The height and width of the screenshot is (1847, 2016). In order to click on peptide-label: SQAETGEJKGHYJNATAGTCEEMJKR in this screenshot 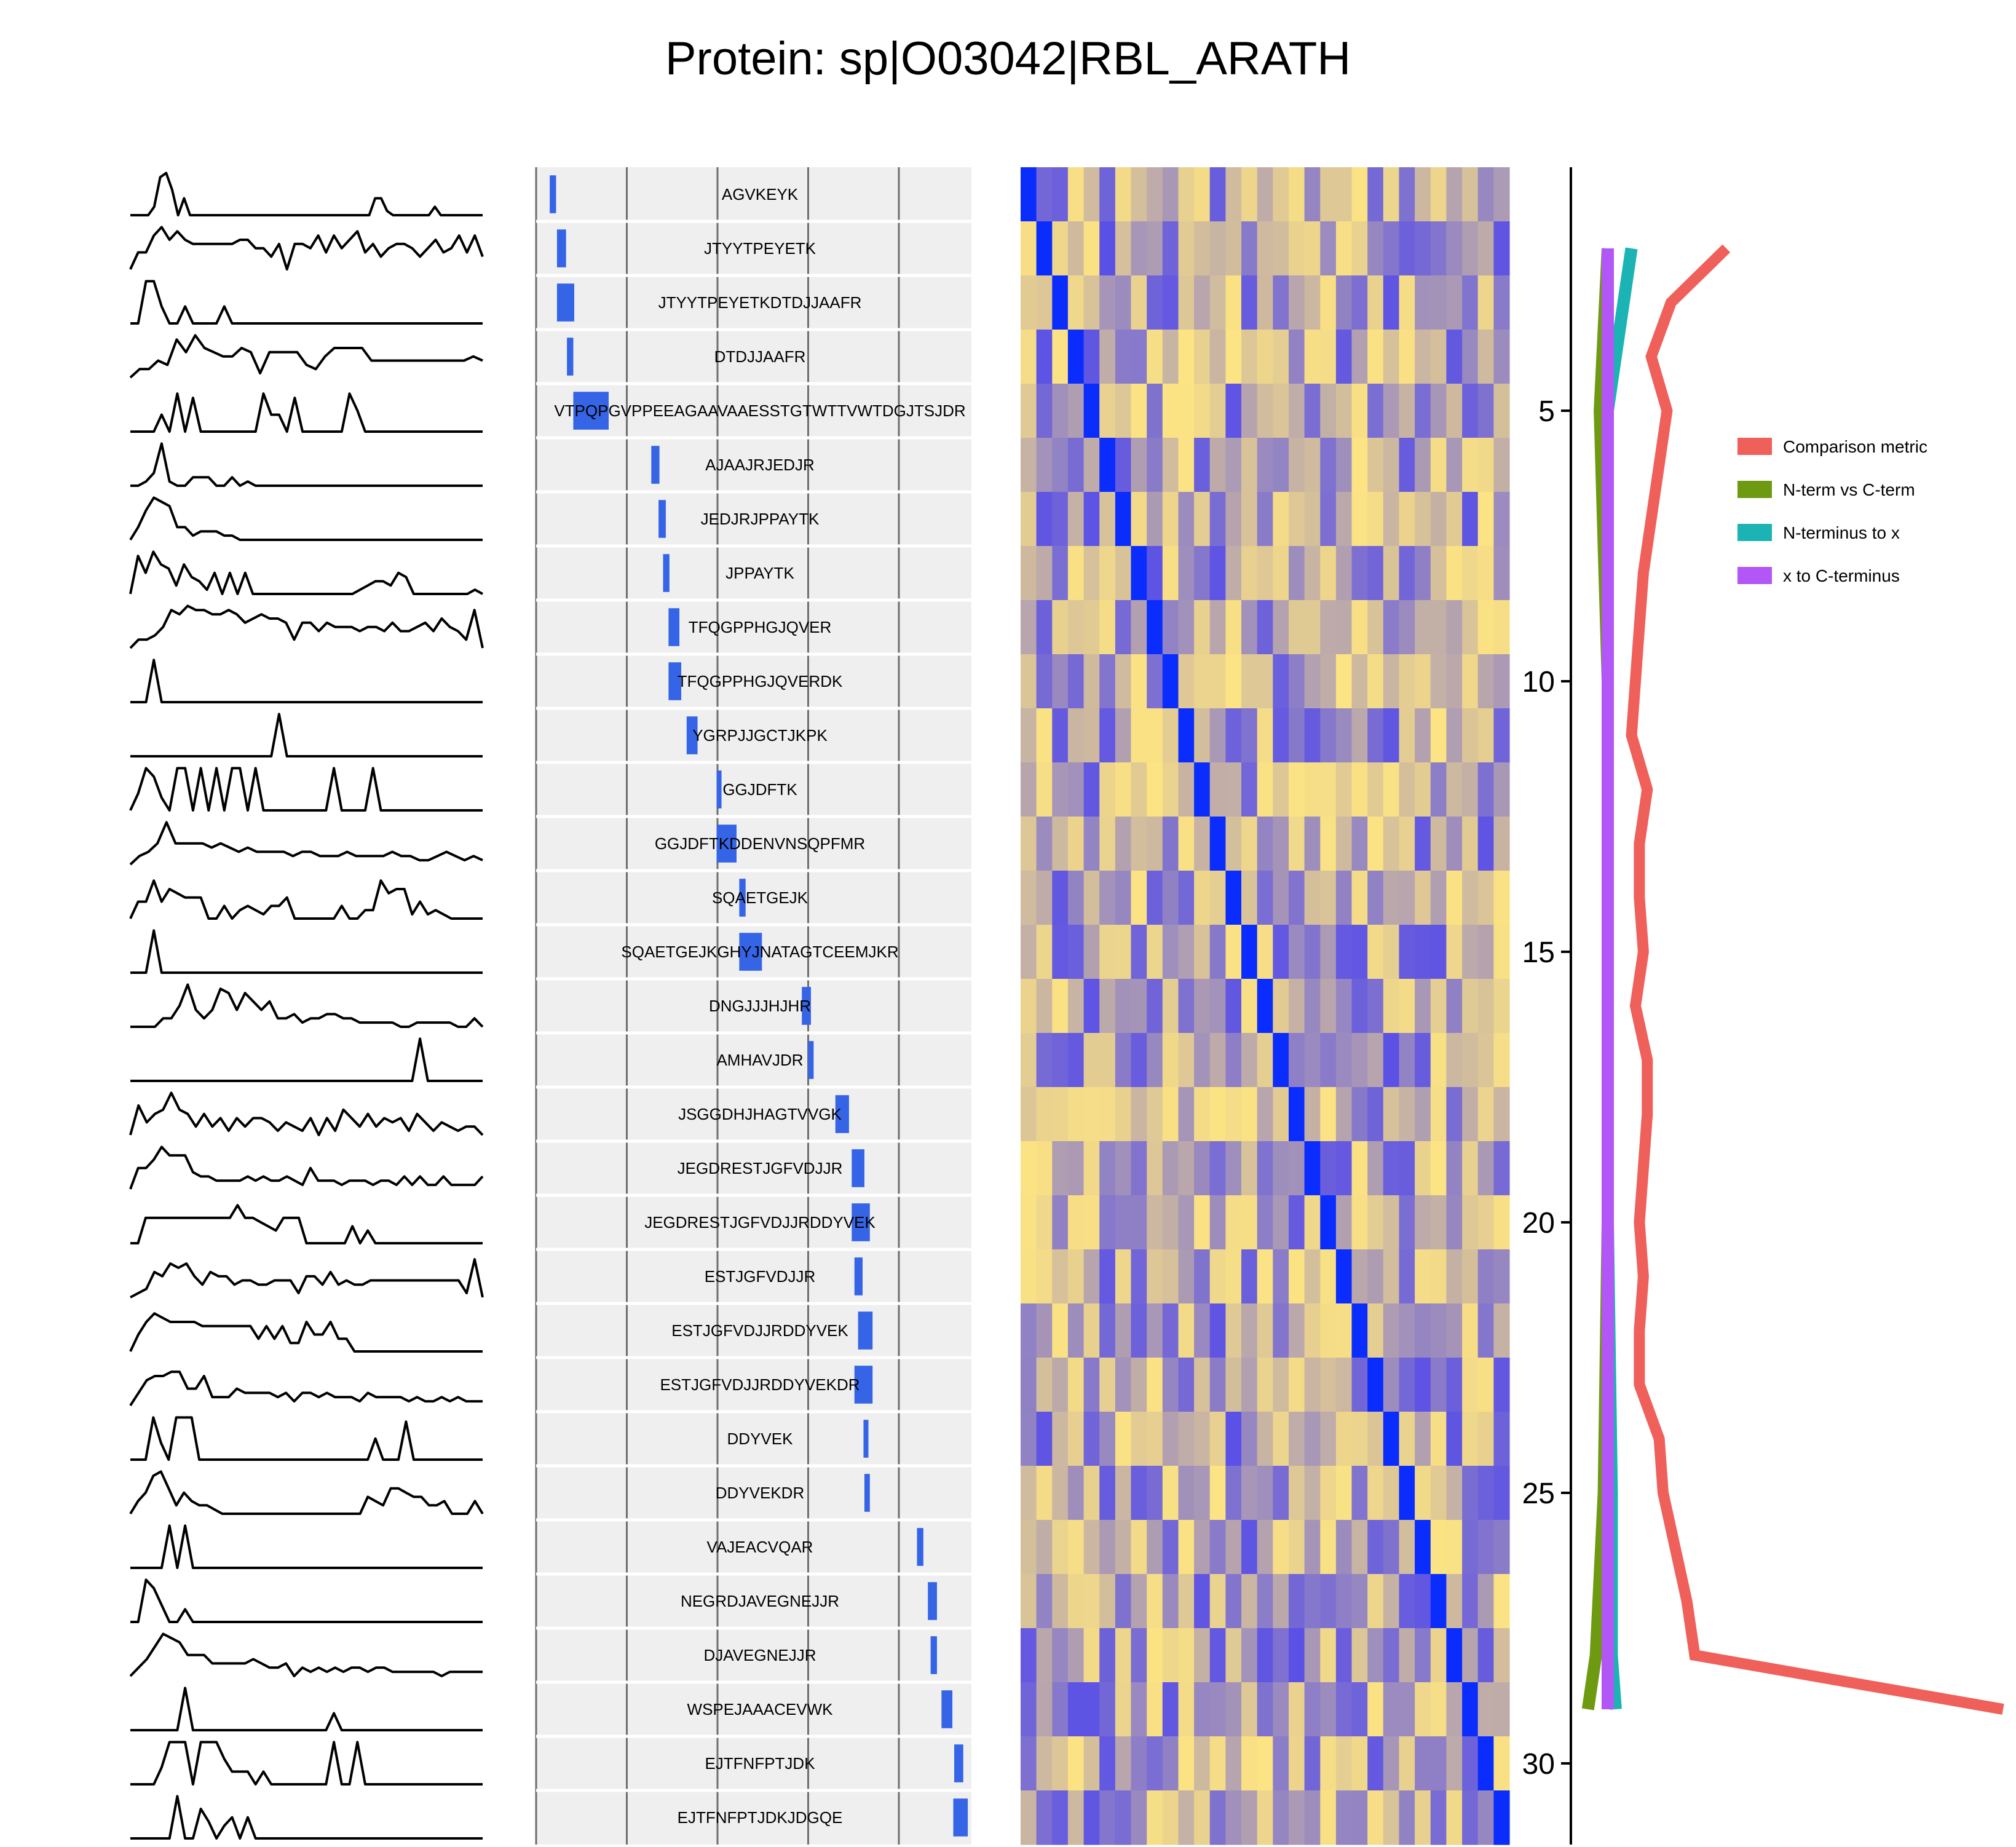, I will do `click(760, 952)`.